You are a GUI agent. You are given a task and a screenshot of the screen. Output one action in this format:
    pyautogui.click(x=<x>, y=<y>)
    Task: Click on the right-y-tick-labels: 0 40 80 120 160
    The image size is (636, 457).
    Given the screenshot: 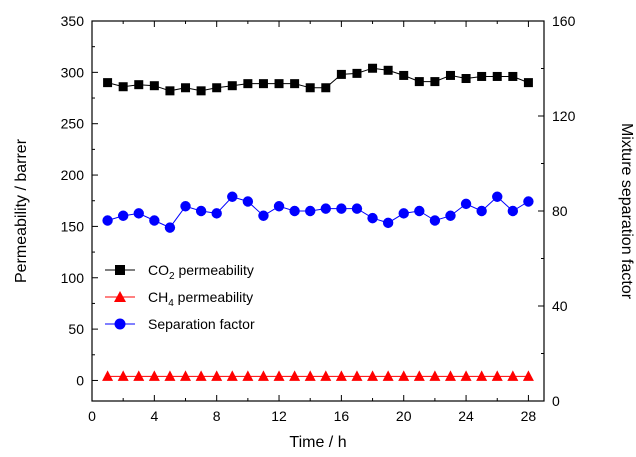 What is the action you would take?
    pyautogui.click(x=564, y=211)
    